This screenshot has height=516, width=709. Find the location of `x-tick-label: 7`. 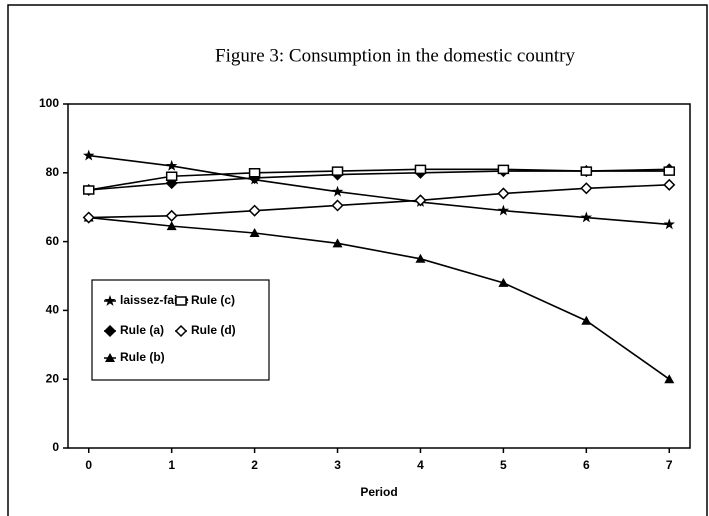

x-tick-label: 7 is located at coordinates (669, 465).